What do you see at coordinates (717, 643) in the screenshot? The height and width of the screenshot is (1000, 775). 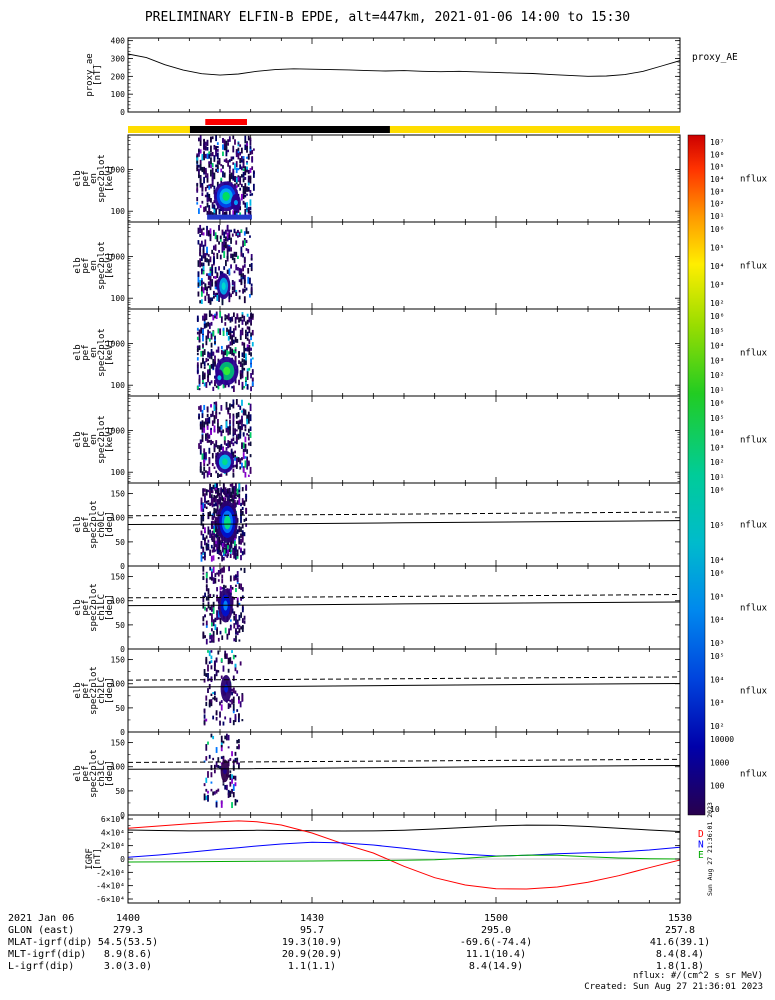 I see `colorbar-tick-label: 10³` at bounding box center [717, 643].